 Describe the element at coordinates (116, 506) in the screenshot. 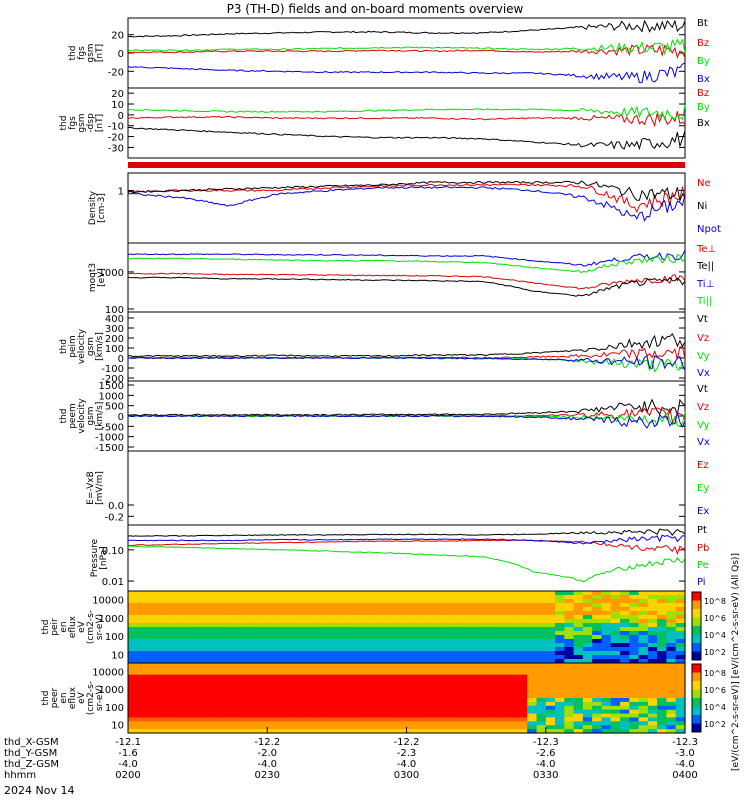

I see `y-tick-label: 0.0` at that location.